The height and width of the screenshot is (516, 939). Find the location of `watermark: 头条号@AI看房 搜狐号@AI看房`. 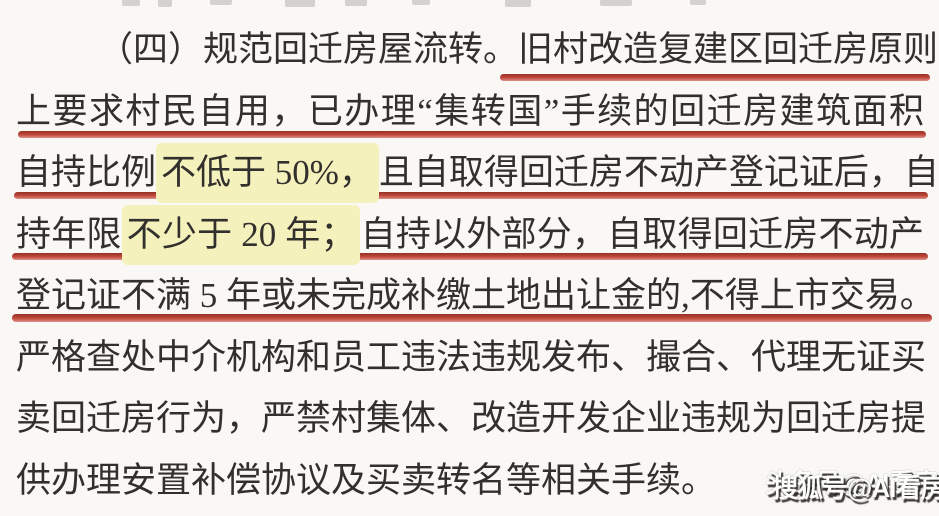

watermark: 头条号@AI看房 搜狐号@AI看房 is located at coordinates (852, 490).